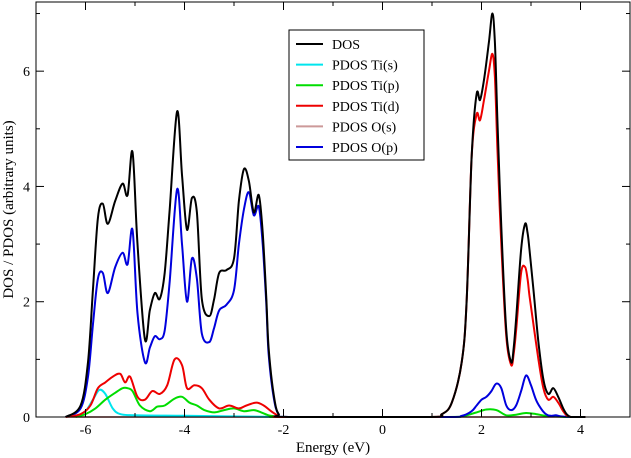 The height and width of the screenshot is (458, 631). Describe the element at coordinates (185, 430) in the screenshot. I see `x-tick-label: -4` at that location.